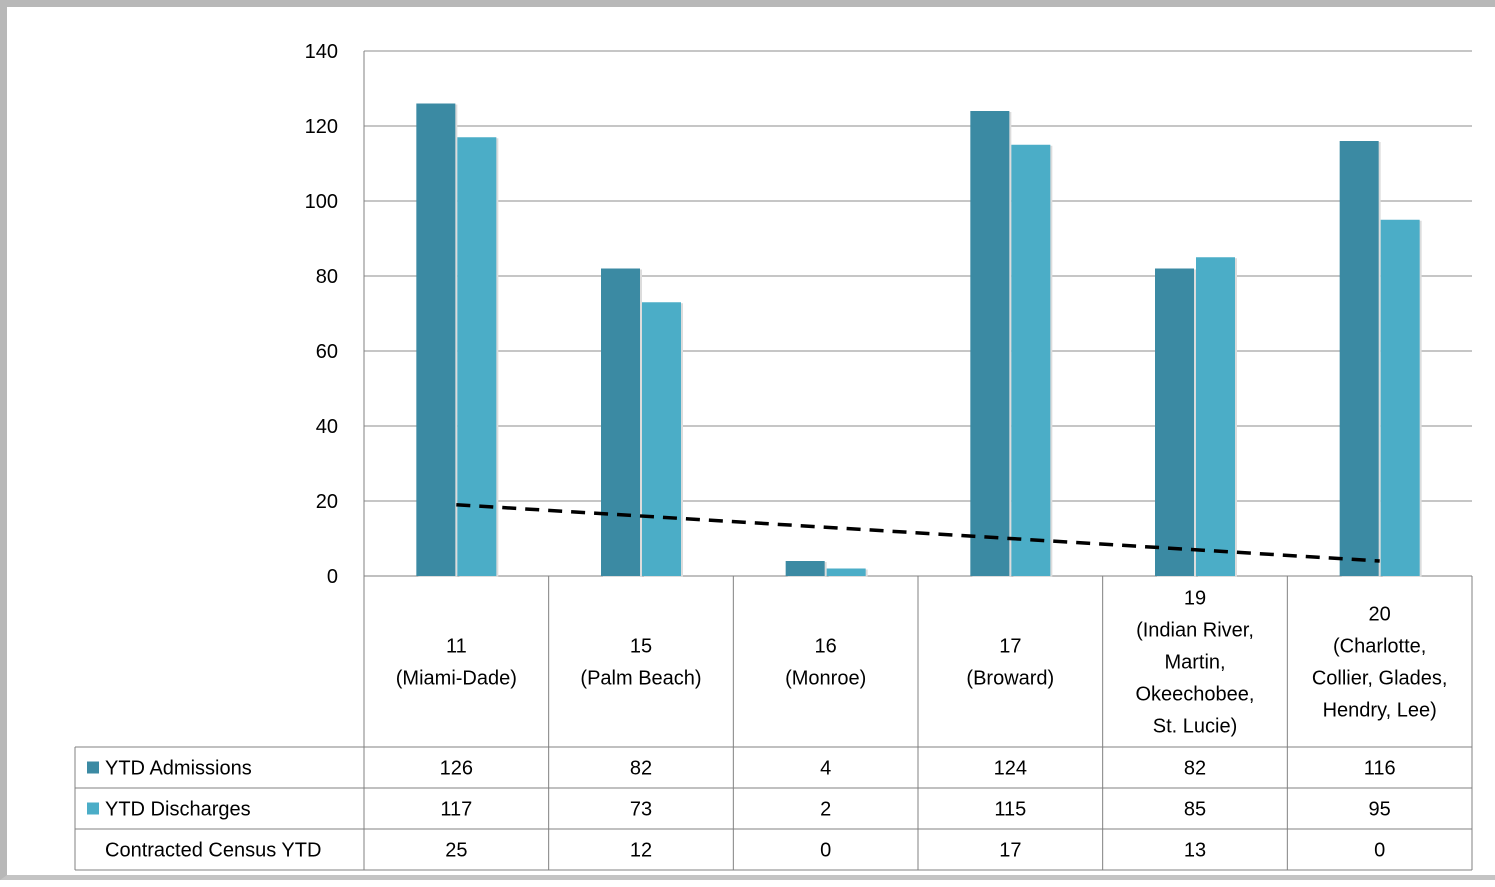 This screenshot has width=1495, height=887. Describe the element at coordinates (641, 810) in the screenshot. I see `table-cell-value: 73` at that location.